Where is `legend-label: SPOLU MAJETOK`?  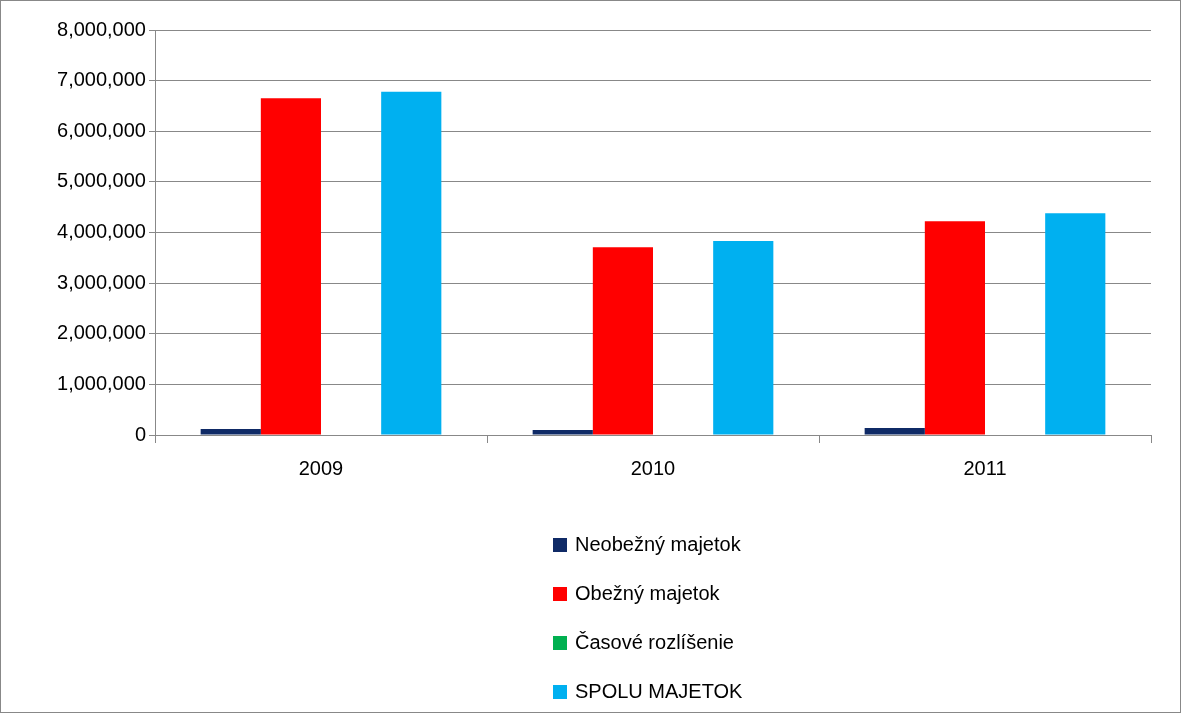
legend-label: SPOLU MAJETOK is located at coordinates (658, 691).